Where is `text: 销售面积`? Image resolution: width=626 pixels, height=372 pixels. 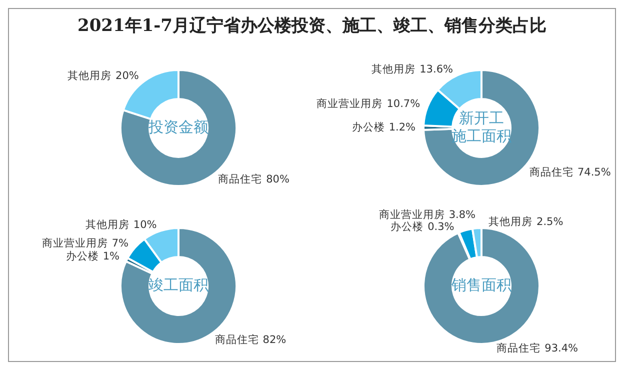
text: 销售面积 is located at coordinates (481, 285).